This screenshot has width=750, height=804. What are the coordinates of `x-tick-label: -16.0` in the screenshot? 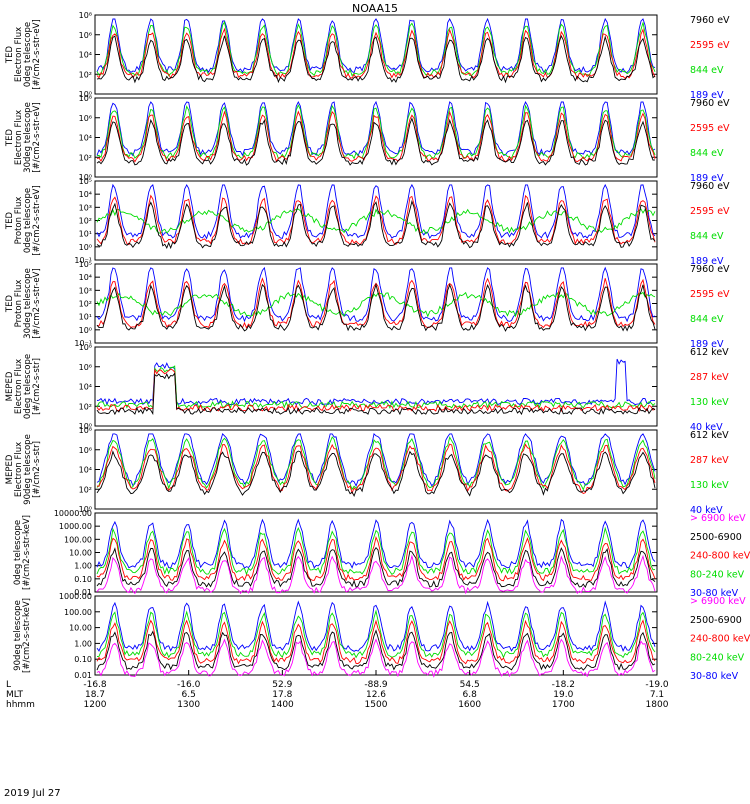 It's located at (189, 685).